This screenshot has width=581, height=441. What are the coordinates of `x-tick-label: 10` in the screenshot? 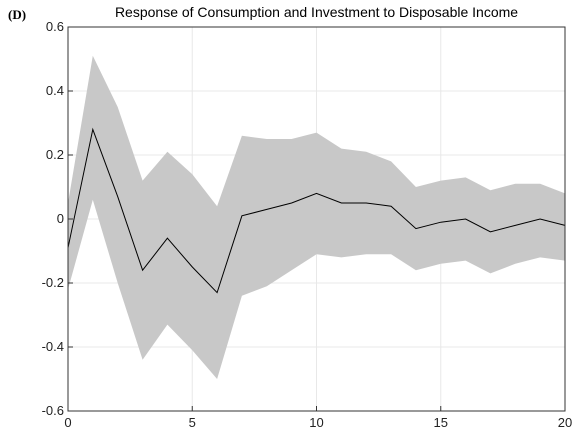 It's located at (316, 422).